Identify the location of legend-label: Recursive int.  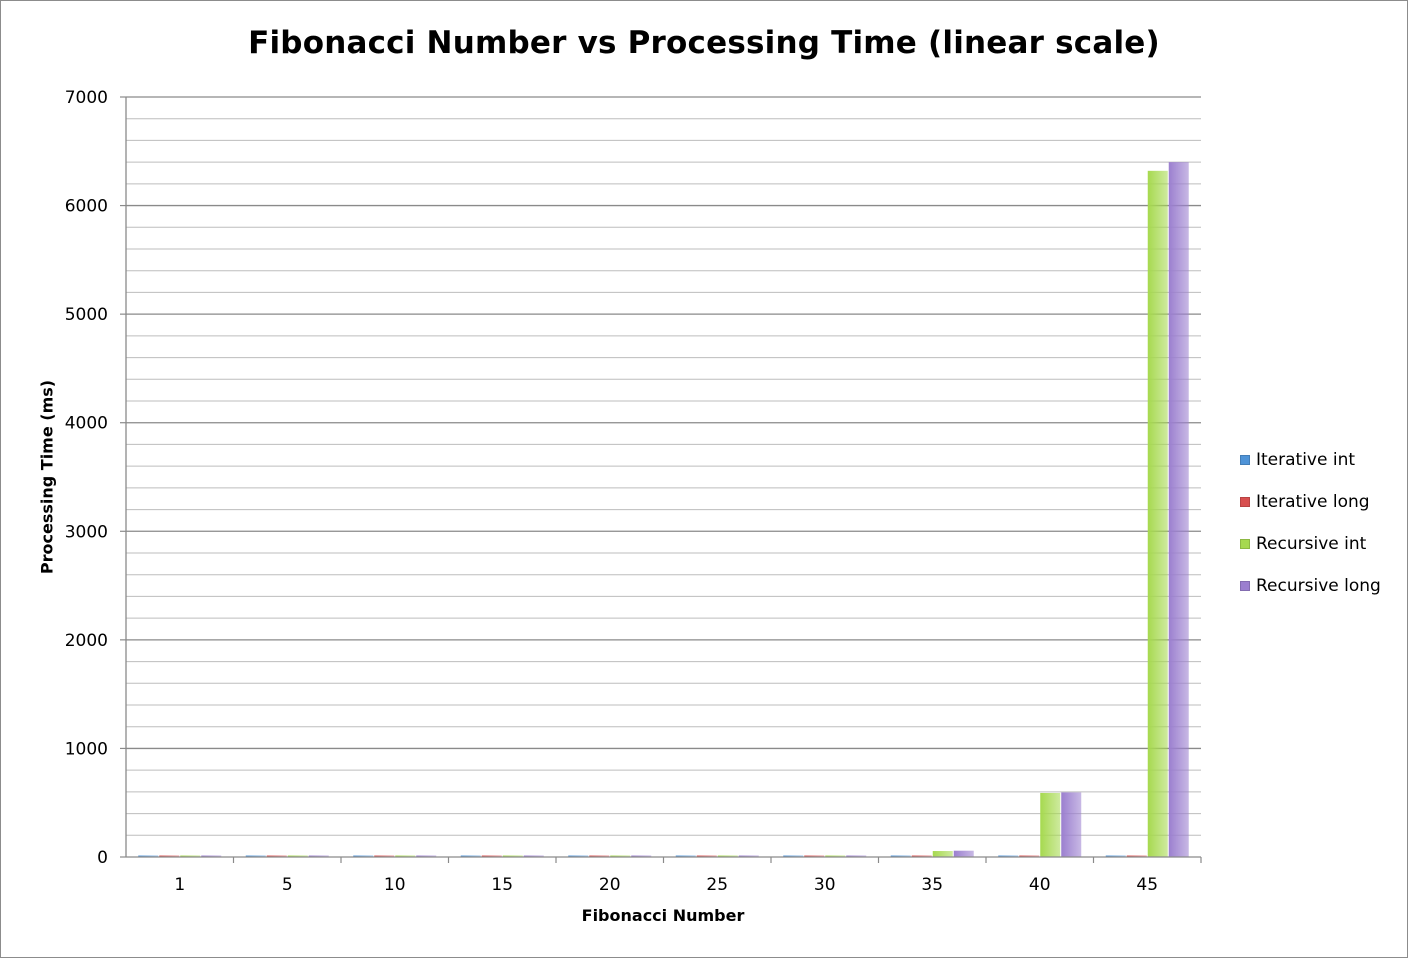
(1311, 544).